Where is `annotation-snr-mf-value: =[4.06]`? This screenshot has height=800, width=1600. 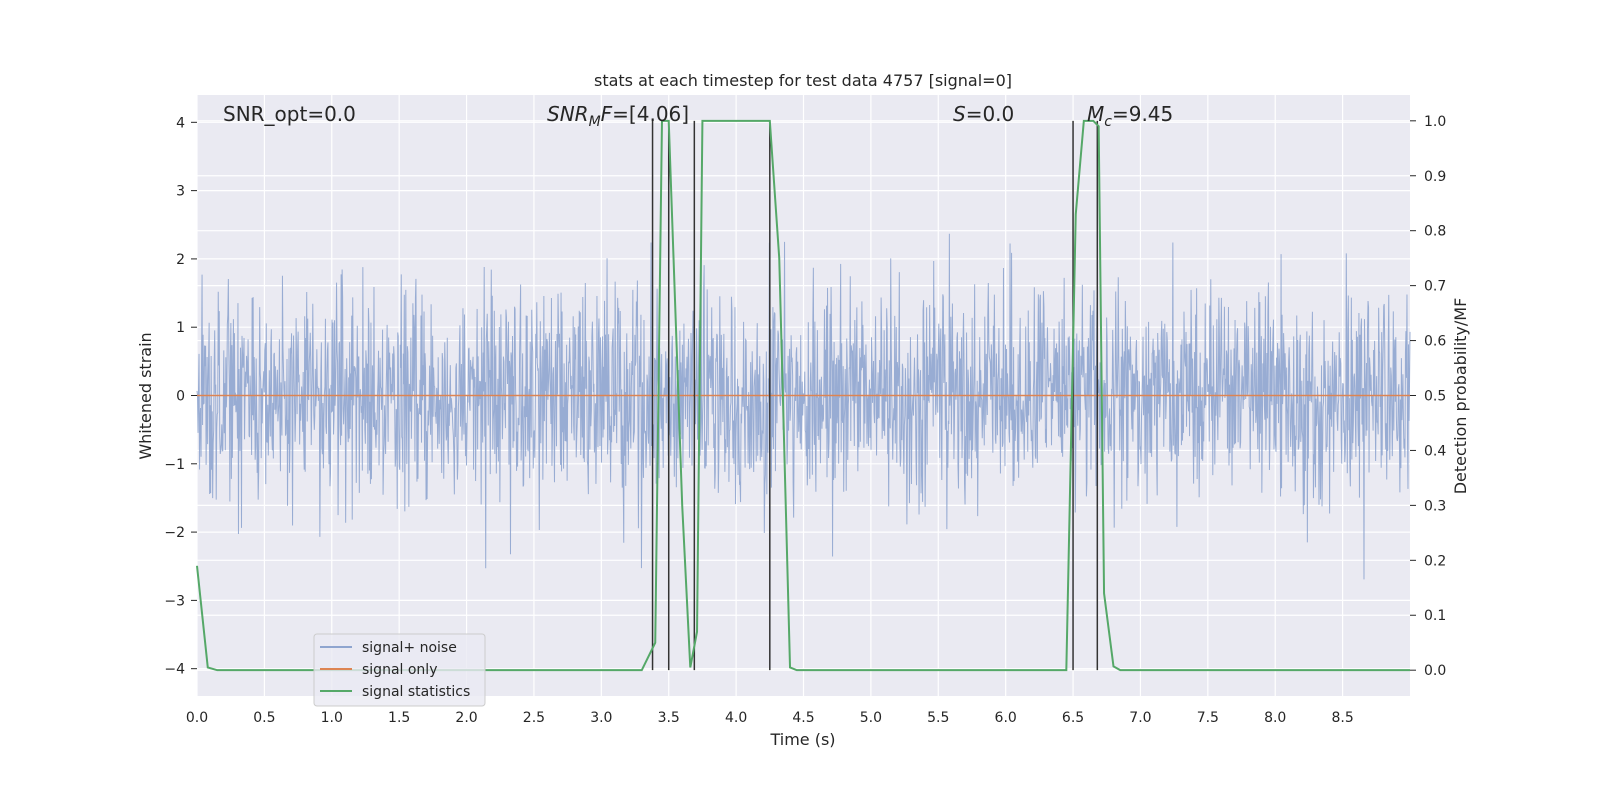 annotation-snr-mf-value: =[4.06] is located at coordinates (650, 114).